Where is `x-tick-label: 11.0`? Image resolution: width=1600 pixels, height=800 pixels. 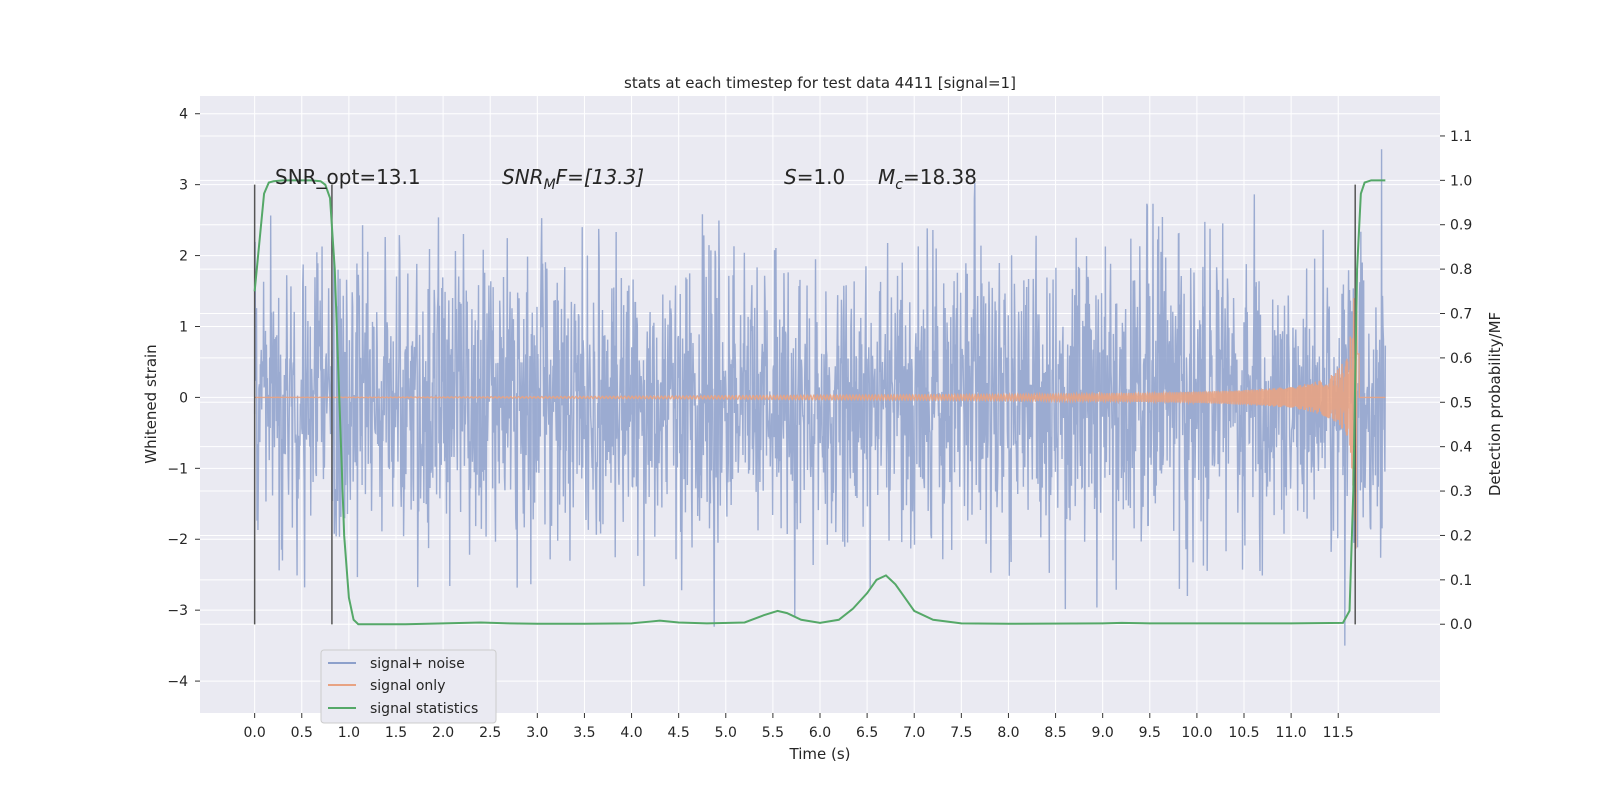
x-tick-label: 11.0 is located at coordinates (1291, 733).